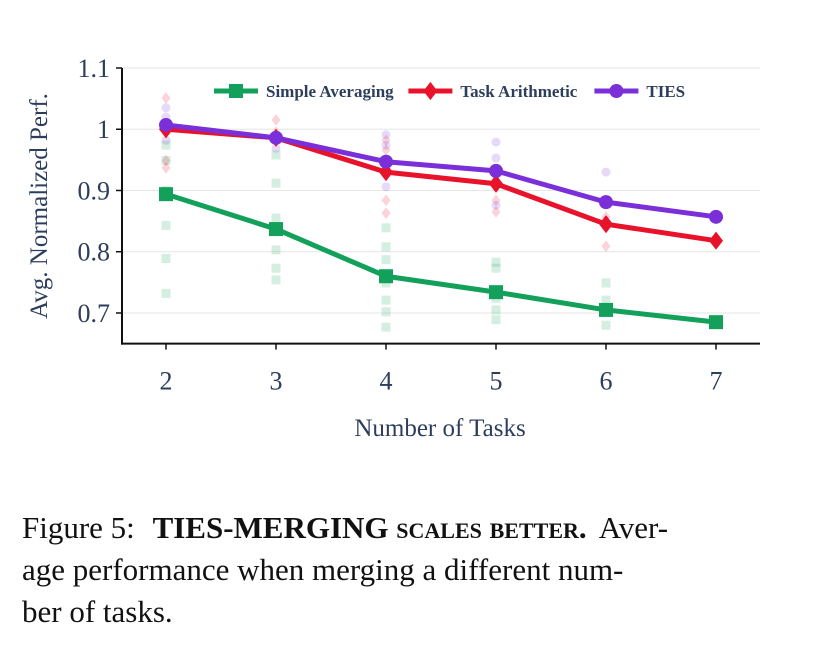 The width and height of the screenshot is (824, 660). What do you see at coordinates (103, 129) in the screenshot?
I see `y-tick-label: 1` at bounding box center [103, 129].